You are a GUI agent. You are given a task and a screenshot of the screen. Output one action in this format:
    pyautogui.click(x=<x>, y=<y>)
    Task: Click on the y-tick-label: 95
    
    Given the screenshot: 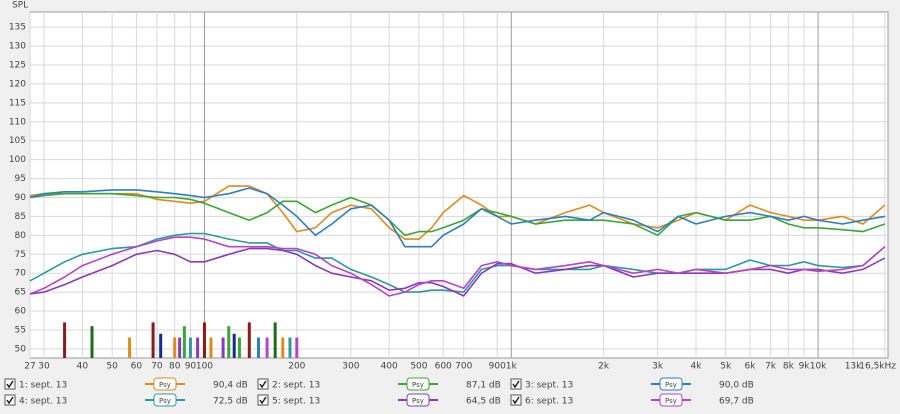 What is the action you would take?
    pyautogui.click(x=20, y=179)
    